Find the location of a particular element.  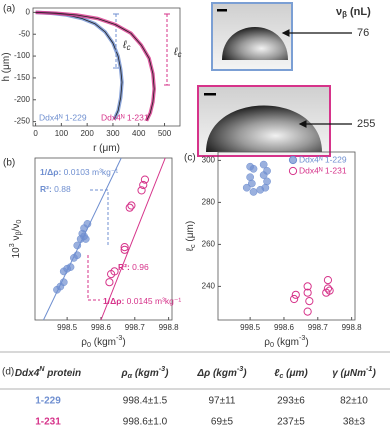

annotation-label: 1/Δρ: is located at coordinates (50, 172).